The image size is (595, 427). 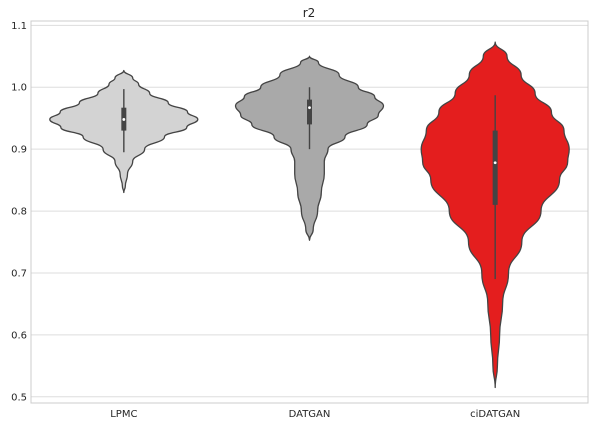 I want to click on x-tick-label: LPMC, so click(x=123, y=414).